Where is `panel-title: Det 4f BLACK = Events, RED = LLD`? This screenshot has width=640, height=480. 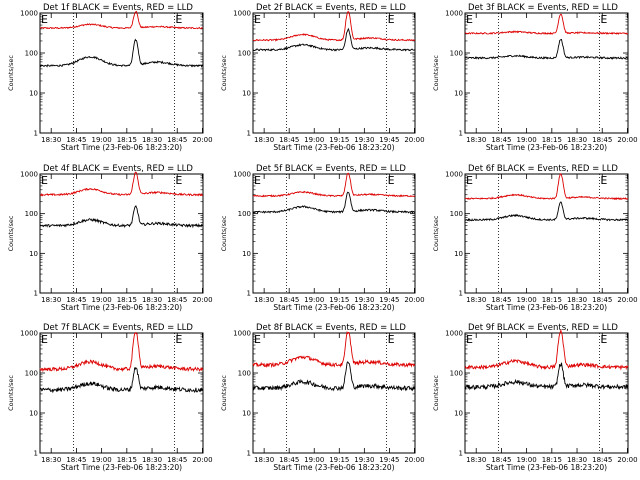 panel-title: Det 4f BLACK = Events, RED = LLD is located at coordinates (118, 169).